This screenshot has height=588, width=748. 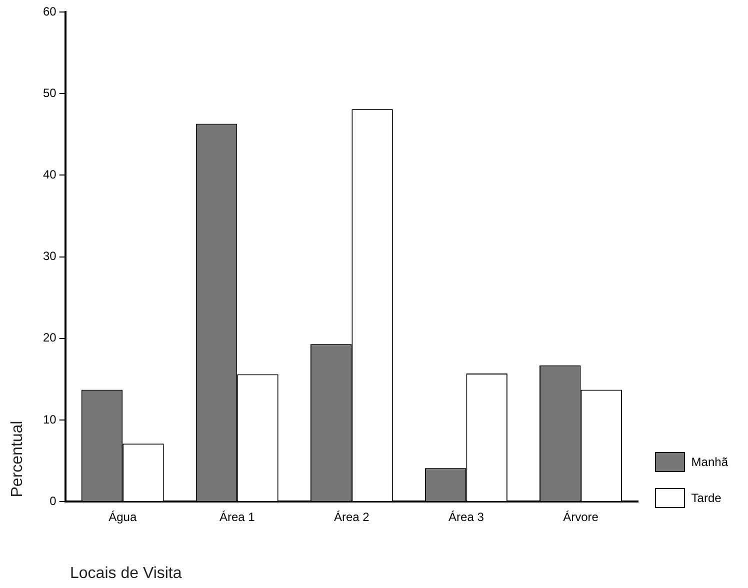 What do you see at coordinates (49, 11) in the screenshot?
I see `y-tick-label: 60` at bounding box center [49, 11].